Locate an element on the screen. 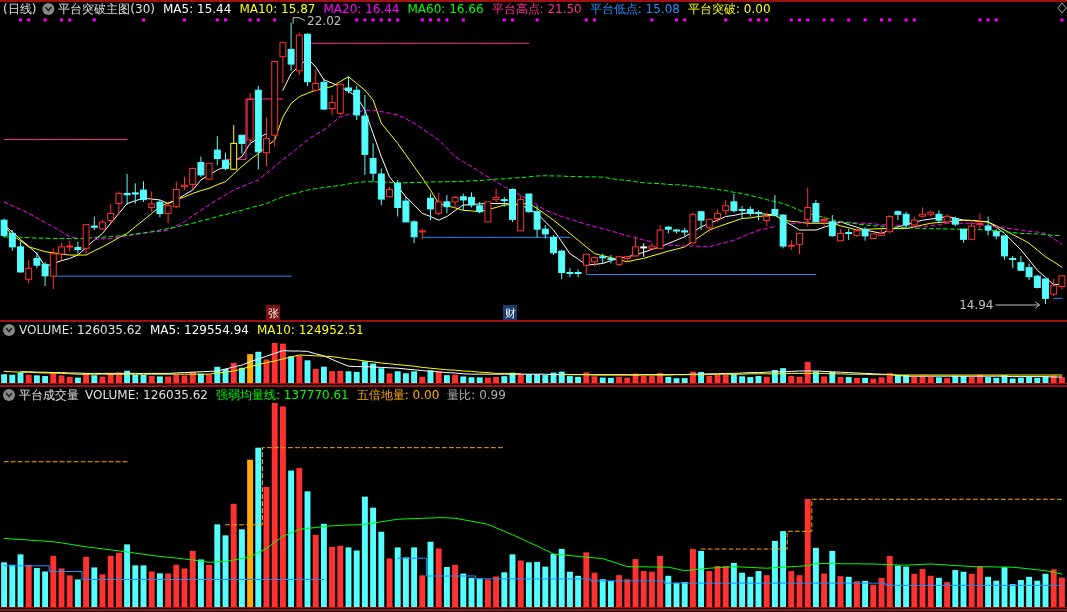 The height and width of the screenshot is (612, 1067). text: 财 is located at coordinates (510, 313).